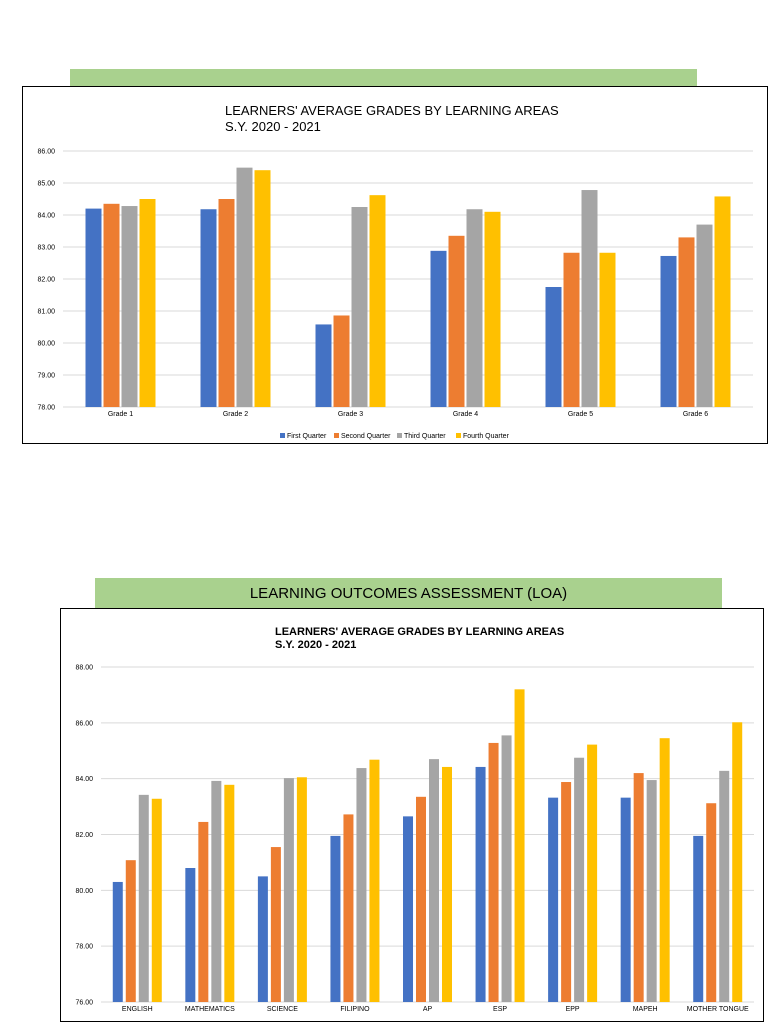  Describe the element at coordinates (724, 886) in the screenshot. I see `bar-mother-tongue-q3` at that location.